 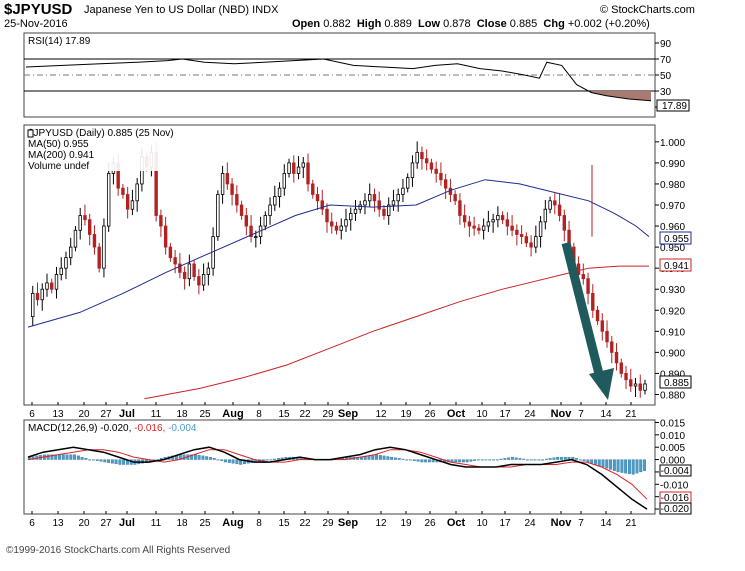 I want to click on rsi-oversold-fill, so click(x=621, y=96).